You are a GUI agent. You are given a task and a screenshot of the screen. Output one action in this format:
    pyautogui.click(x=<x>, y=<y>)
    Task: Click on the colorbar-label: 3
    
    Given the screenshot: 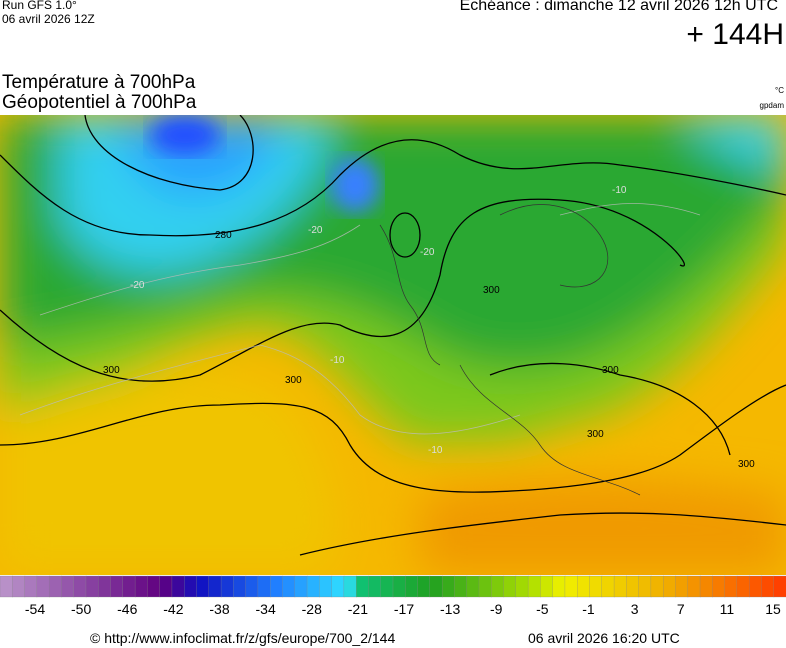 What is the action you would take?
    pyautogui.click(x=635, y=609)
    